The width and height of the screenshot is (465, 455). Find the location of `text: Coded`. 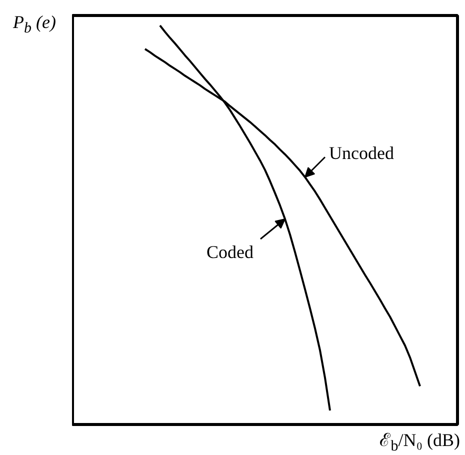

text: Coded is located at coordinates (230, 252).